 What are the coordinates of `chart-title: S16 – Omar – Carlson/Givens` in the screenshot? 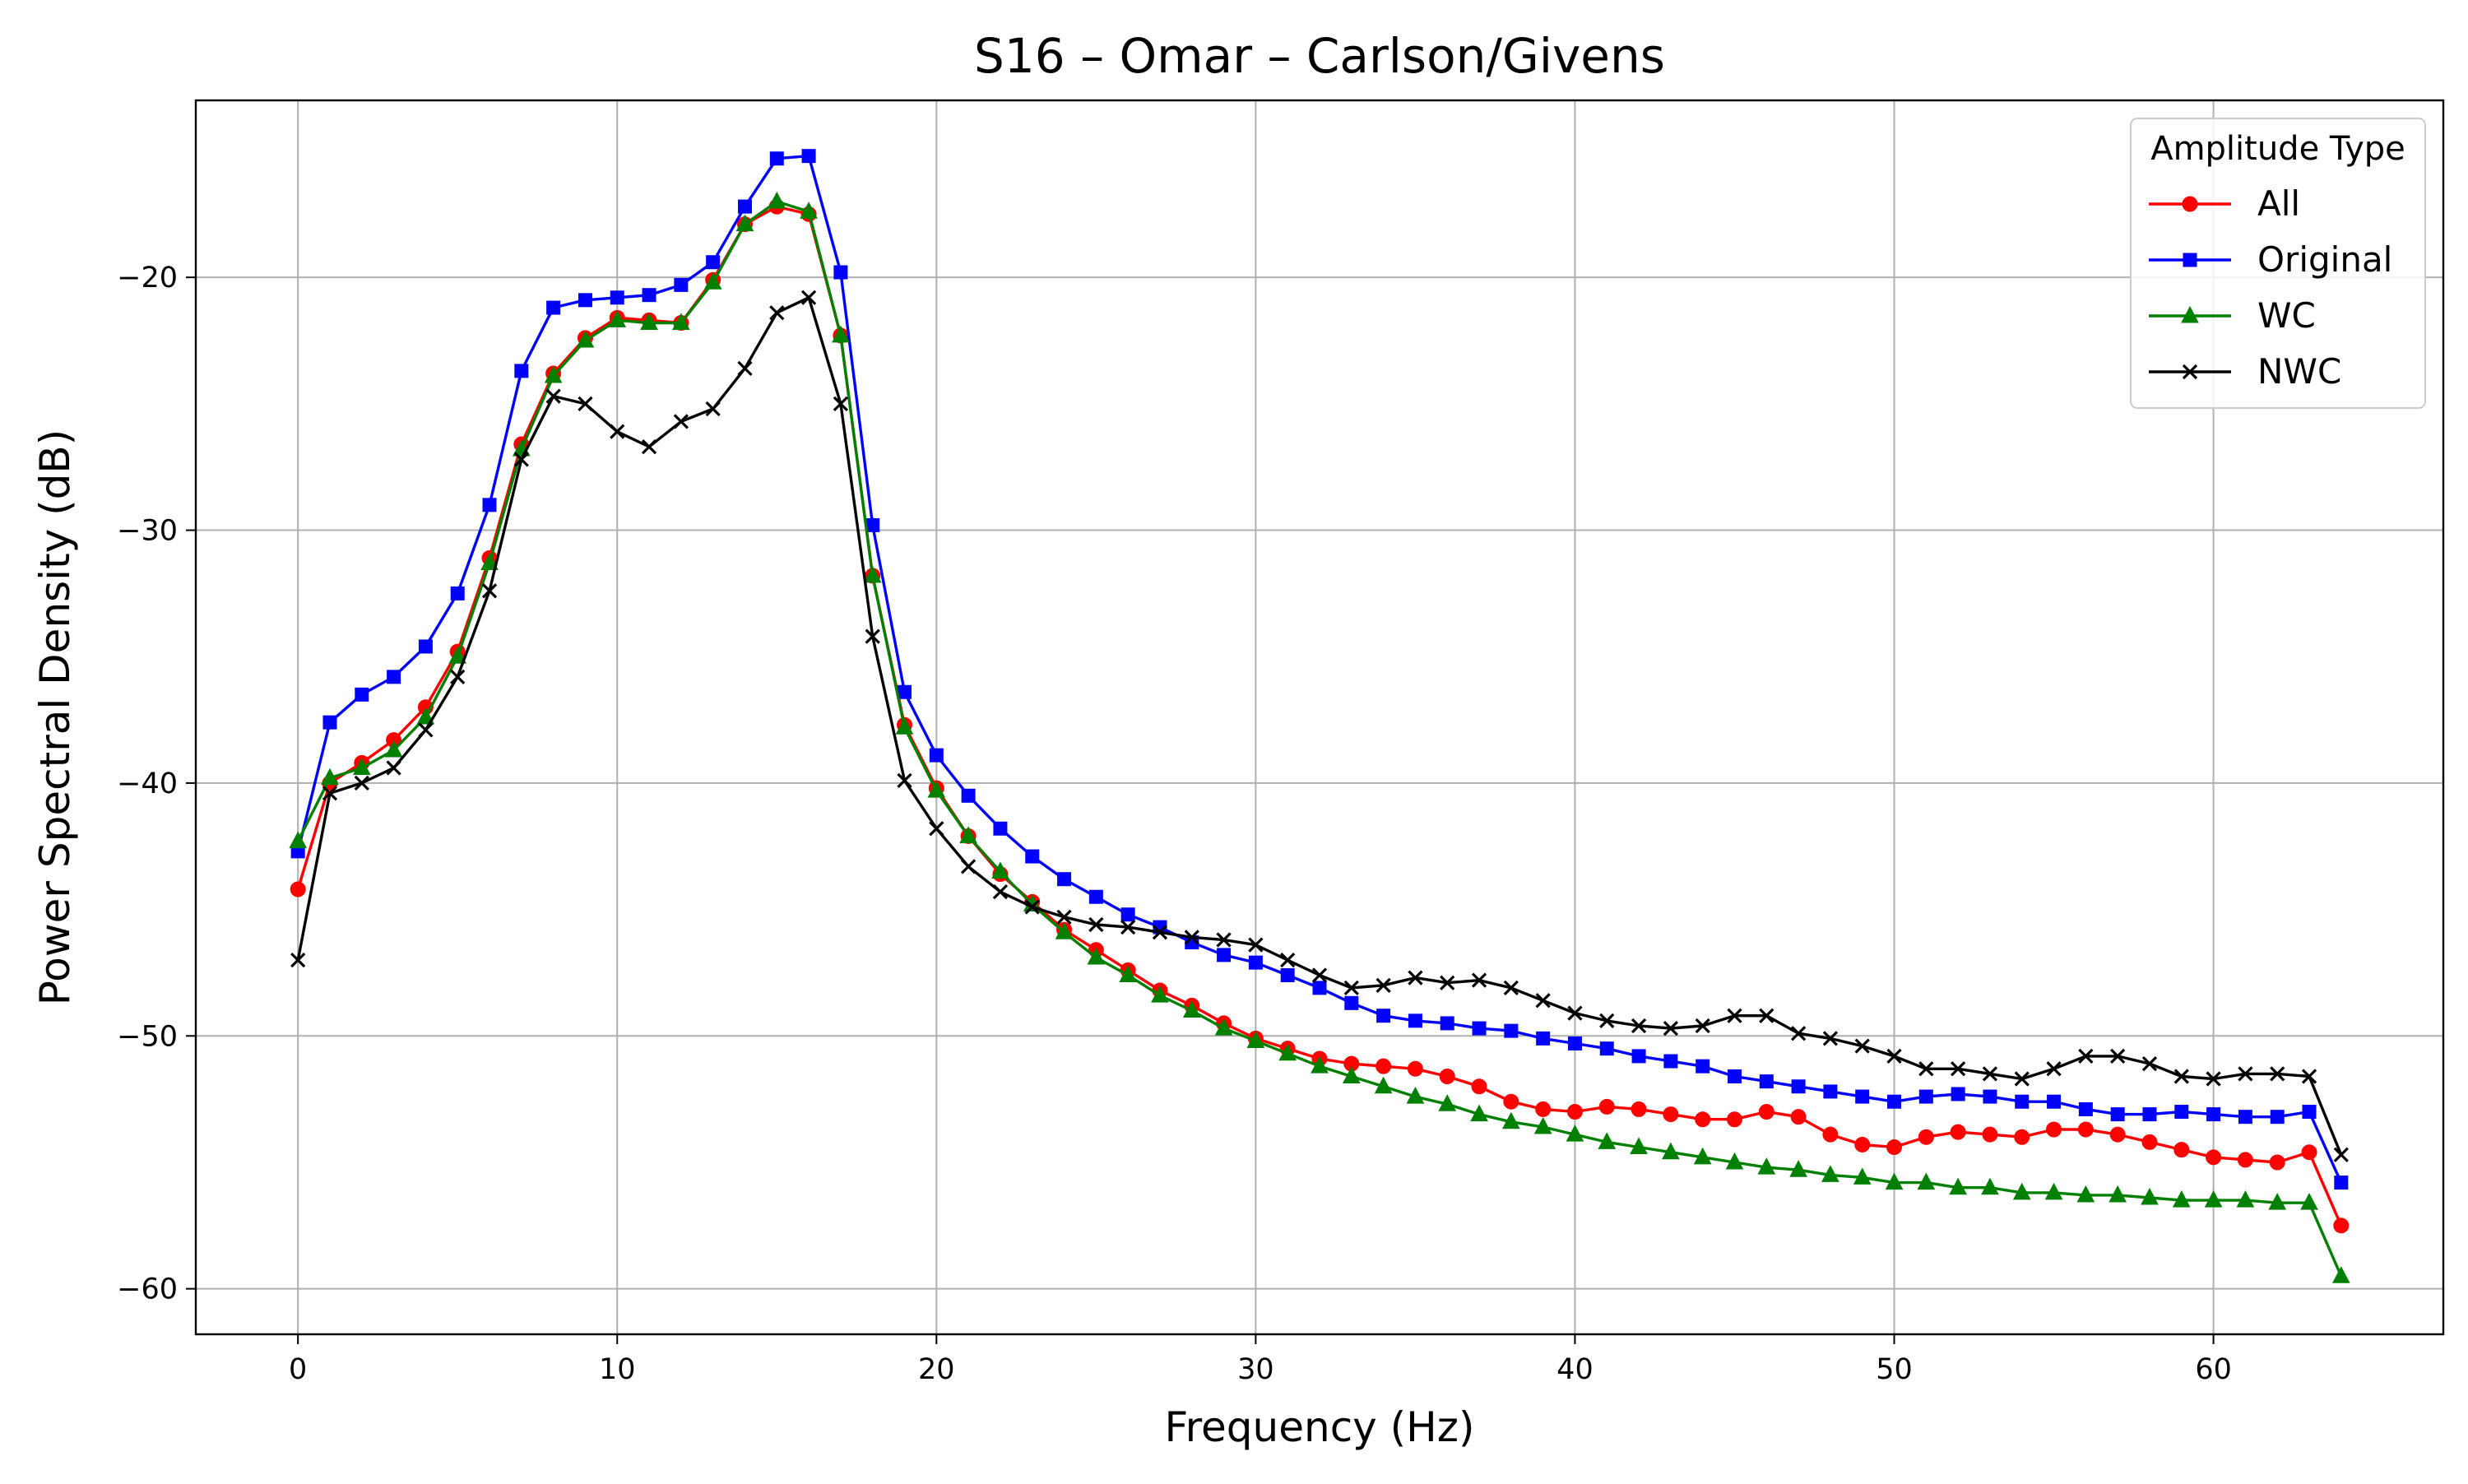 It's located at (1319, 56).